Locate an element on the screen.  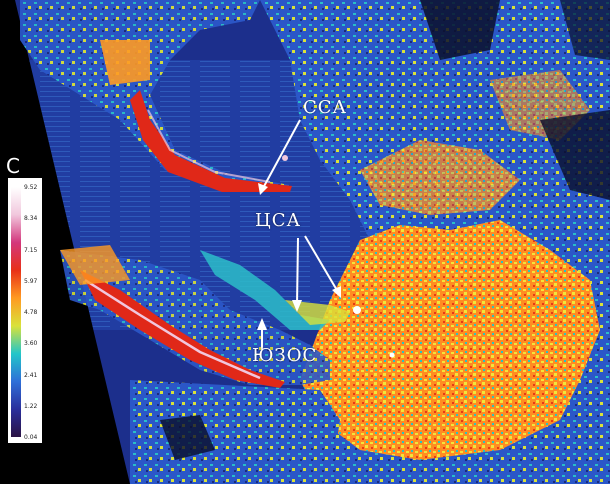
legend-tick-label: 5.97 is located at coordinates (31, 281).